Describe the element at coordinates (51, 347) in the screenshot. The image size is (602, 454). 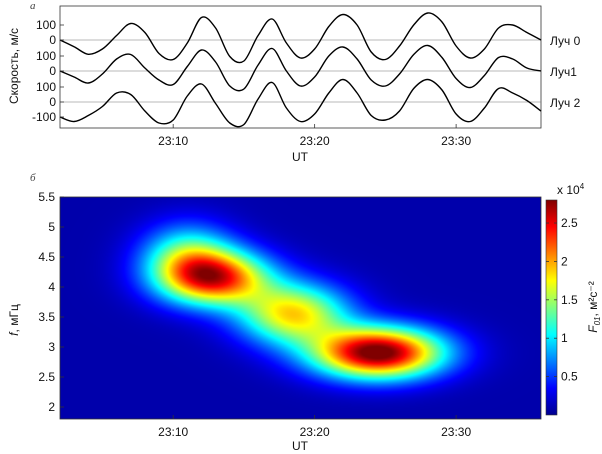
I see `y-tick-label: 3` at that location.